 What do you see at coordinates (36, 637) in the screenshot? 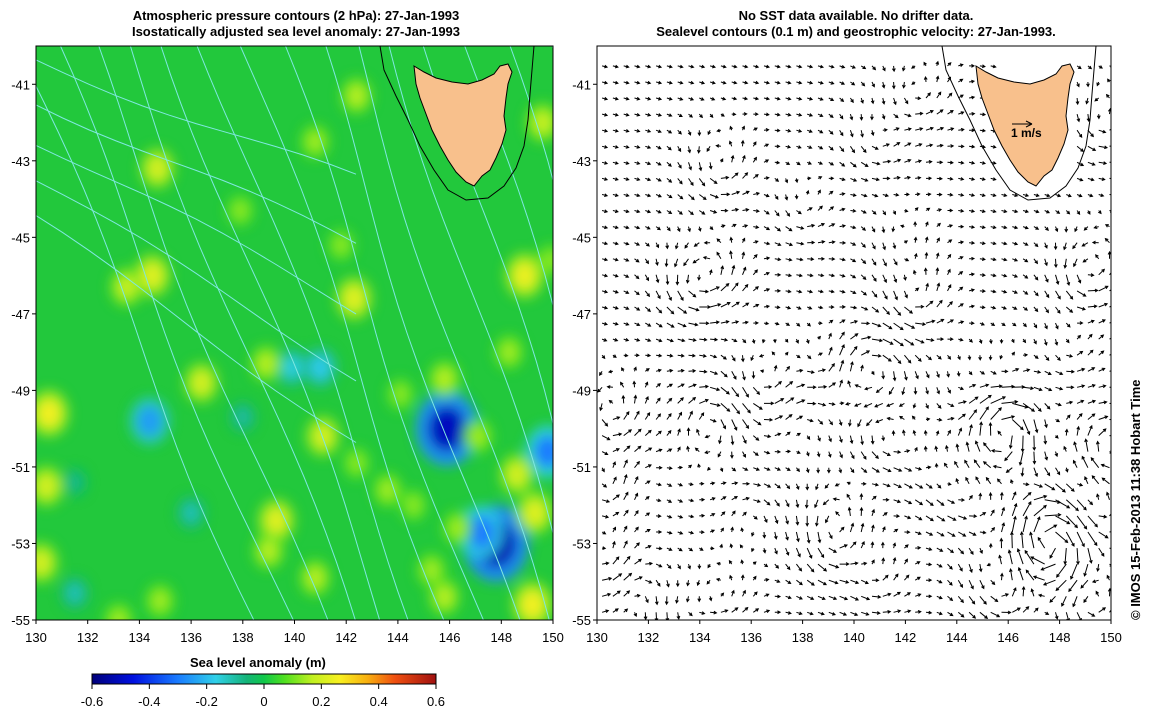
I see `left-lon-tick-0: 130` at bounding box center [36, 637].